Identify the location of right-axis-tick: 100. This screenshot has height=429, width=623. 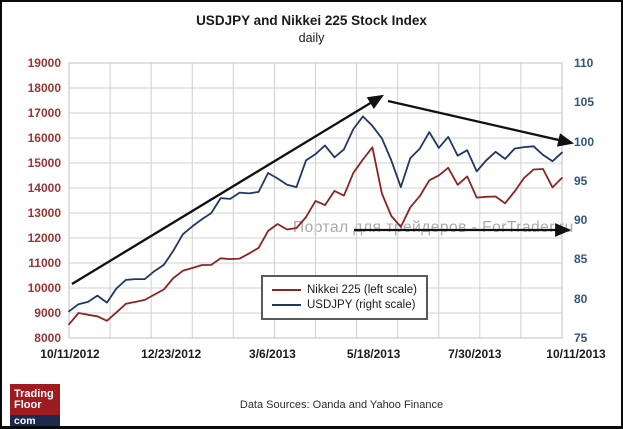
(584, 141).